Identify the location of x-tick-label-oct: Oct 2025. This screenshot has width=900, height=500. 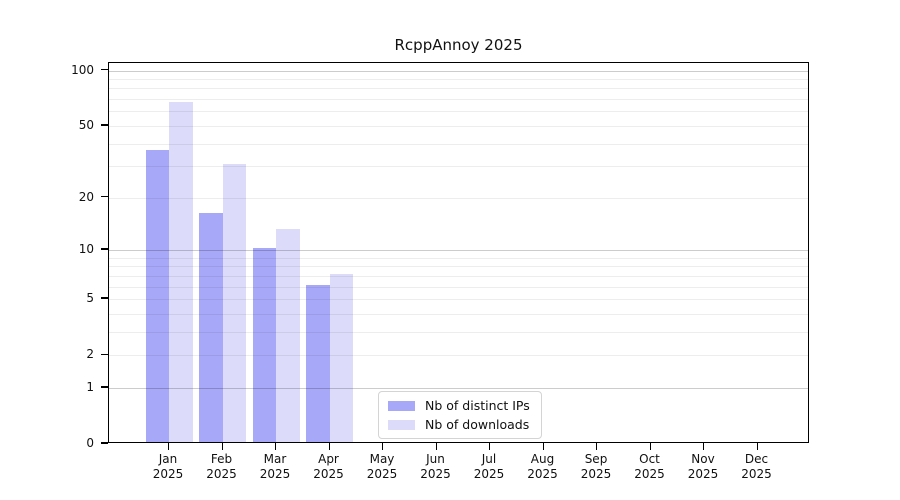
(649, 466).